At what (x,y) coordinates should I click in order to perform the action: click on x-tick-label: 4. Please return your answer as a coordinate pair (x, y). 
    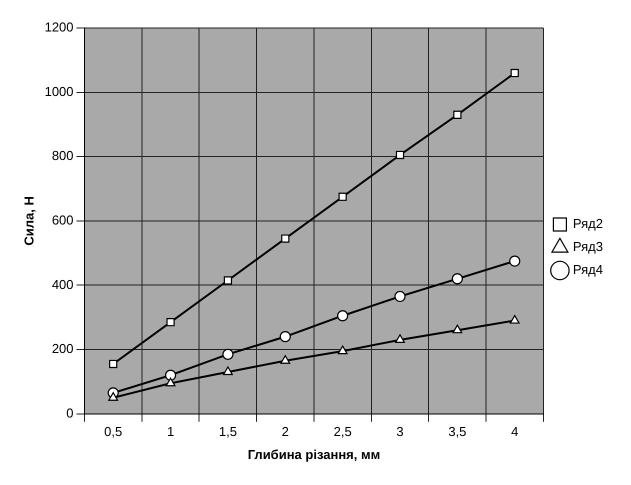
    Looking at the image, I should click on (514, 432).